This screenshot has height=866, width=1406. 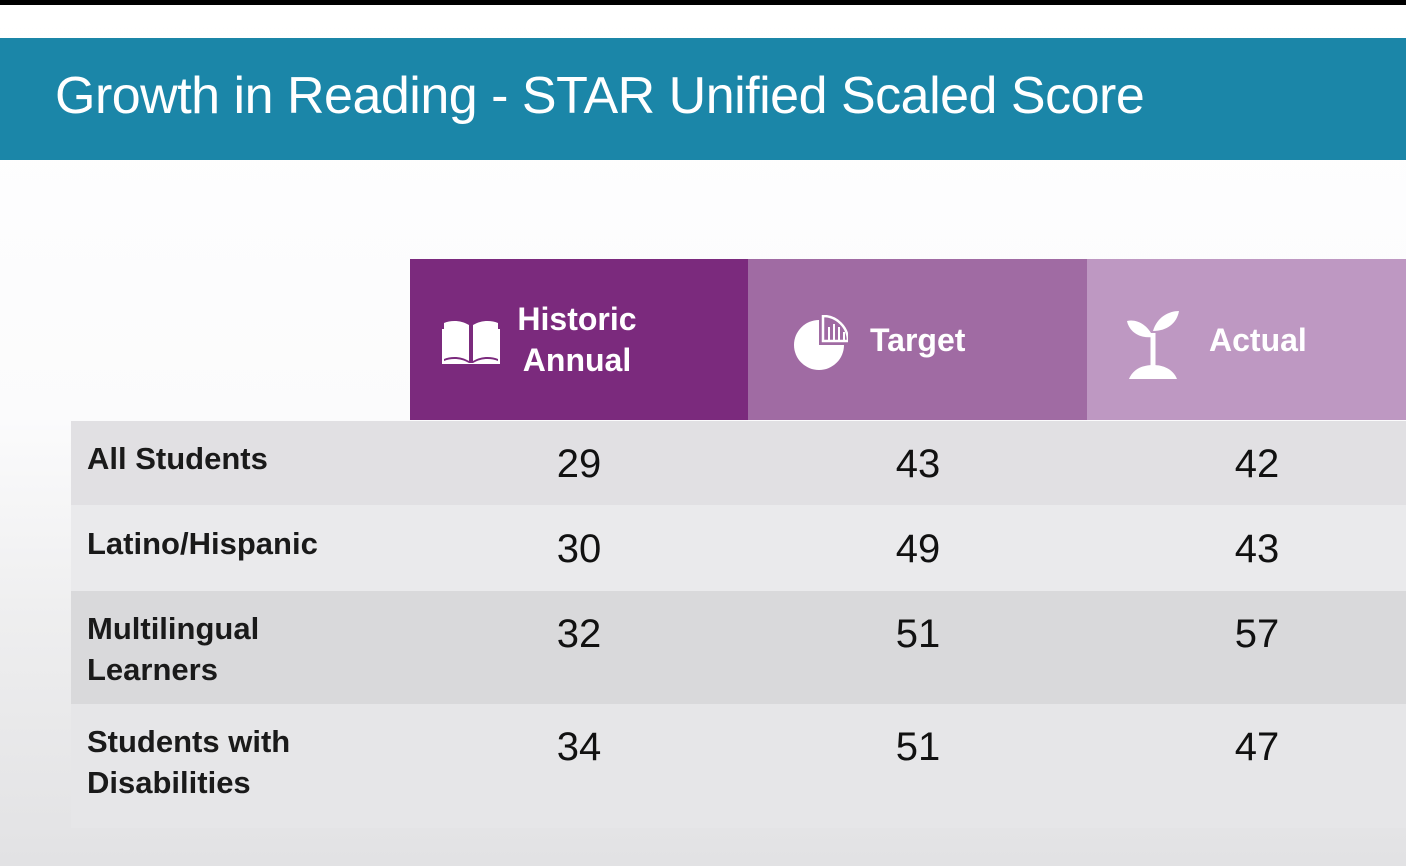 What do you see at coordinates (918, 464) in the screenshot?
I see `cell-target: 43` at bounding box center [918, 464].